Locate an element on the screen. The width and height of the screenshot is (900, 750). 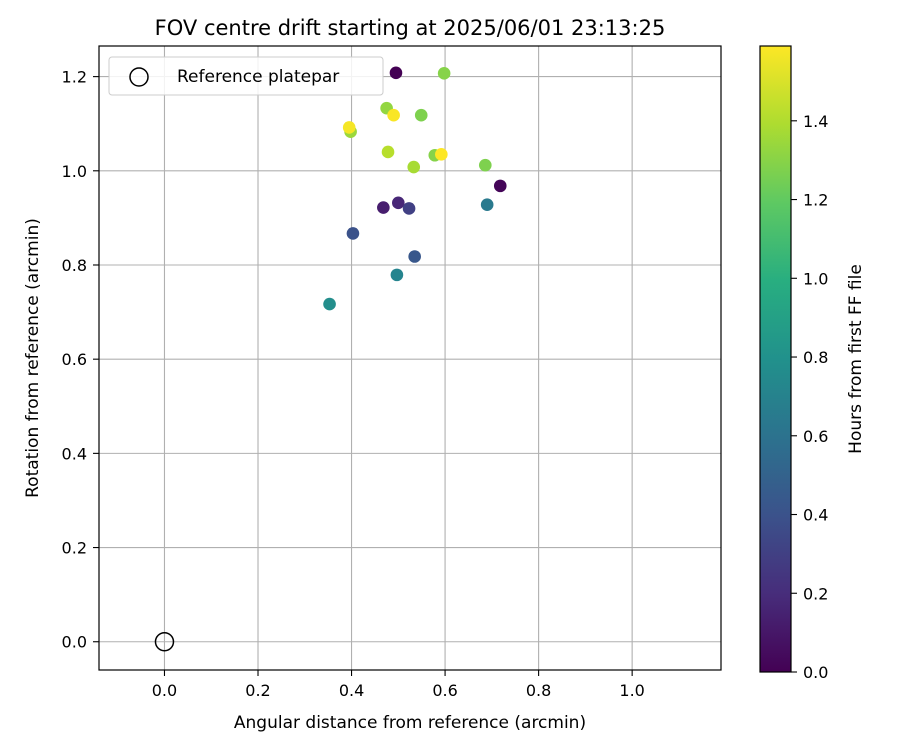
legend-box is located at coordinates (246, 76).